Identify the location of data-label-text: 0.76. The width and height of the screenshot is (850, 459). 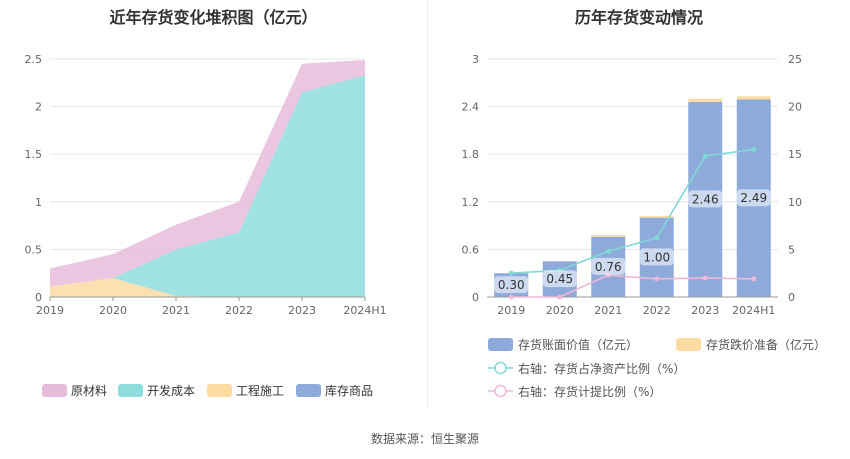
(608, 267).